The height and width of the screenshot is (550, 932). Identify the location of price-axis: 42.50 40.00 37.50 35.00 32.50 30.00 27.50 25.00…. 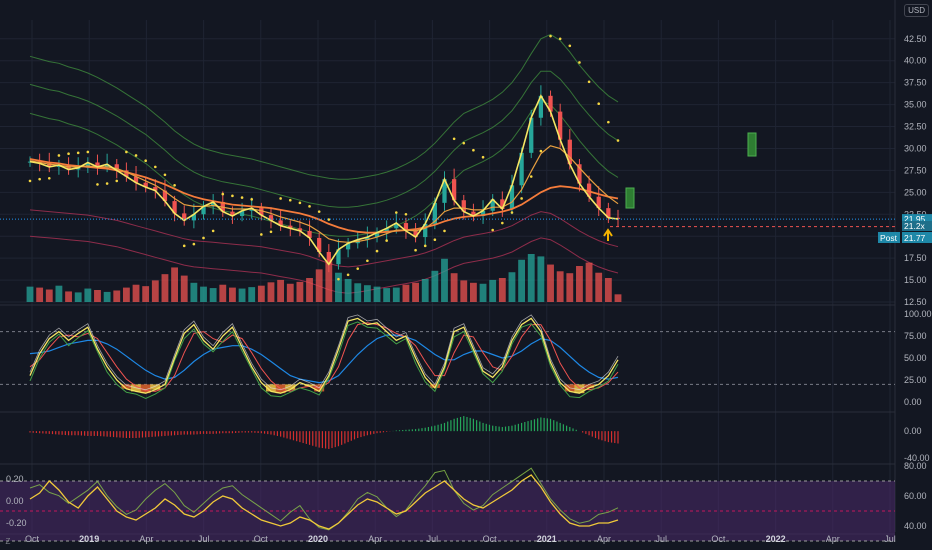
(918, 282).